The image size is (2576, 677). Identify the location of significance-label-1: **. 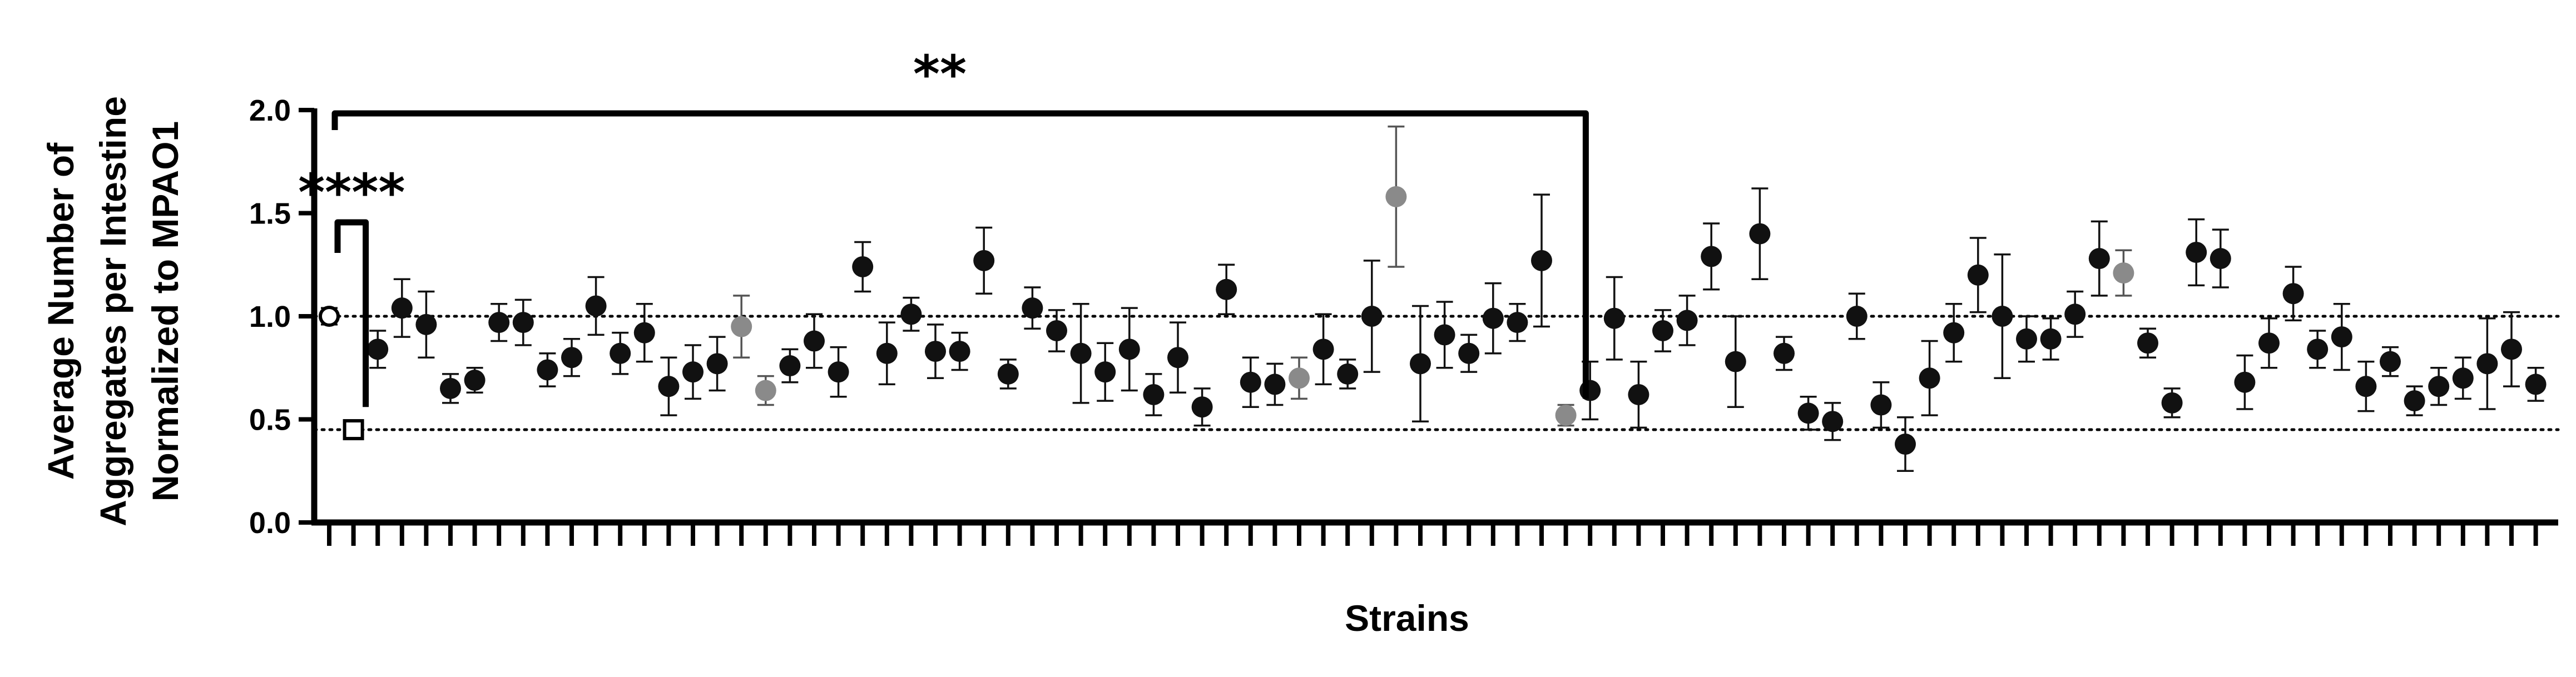
(940, 74).